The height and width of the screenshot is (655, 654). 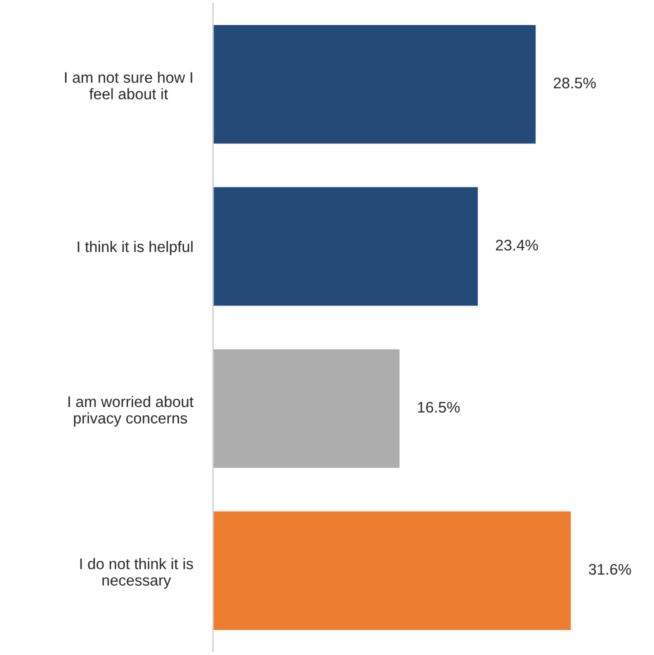 I want to click on y-tick-label: I am worried about privacy concerns, so click(x=131, y=411).